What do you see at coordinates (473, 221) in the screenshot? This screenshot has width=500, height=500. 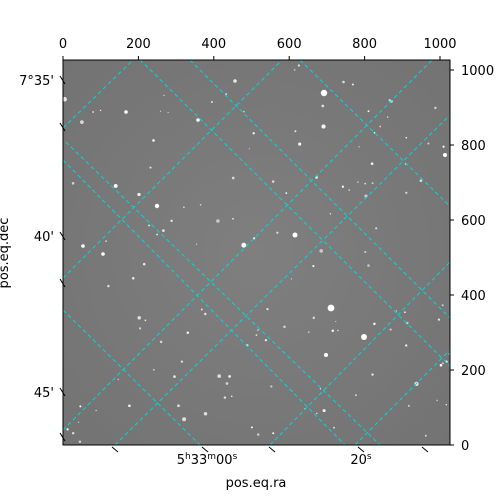 I see `y-tick-label: 600` at bounding box center [473, 221].